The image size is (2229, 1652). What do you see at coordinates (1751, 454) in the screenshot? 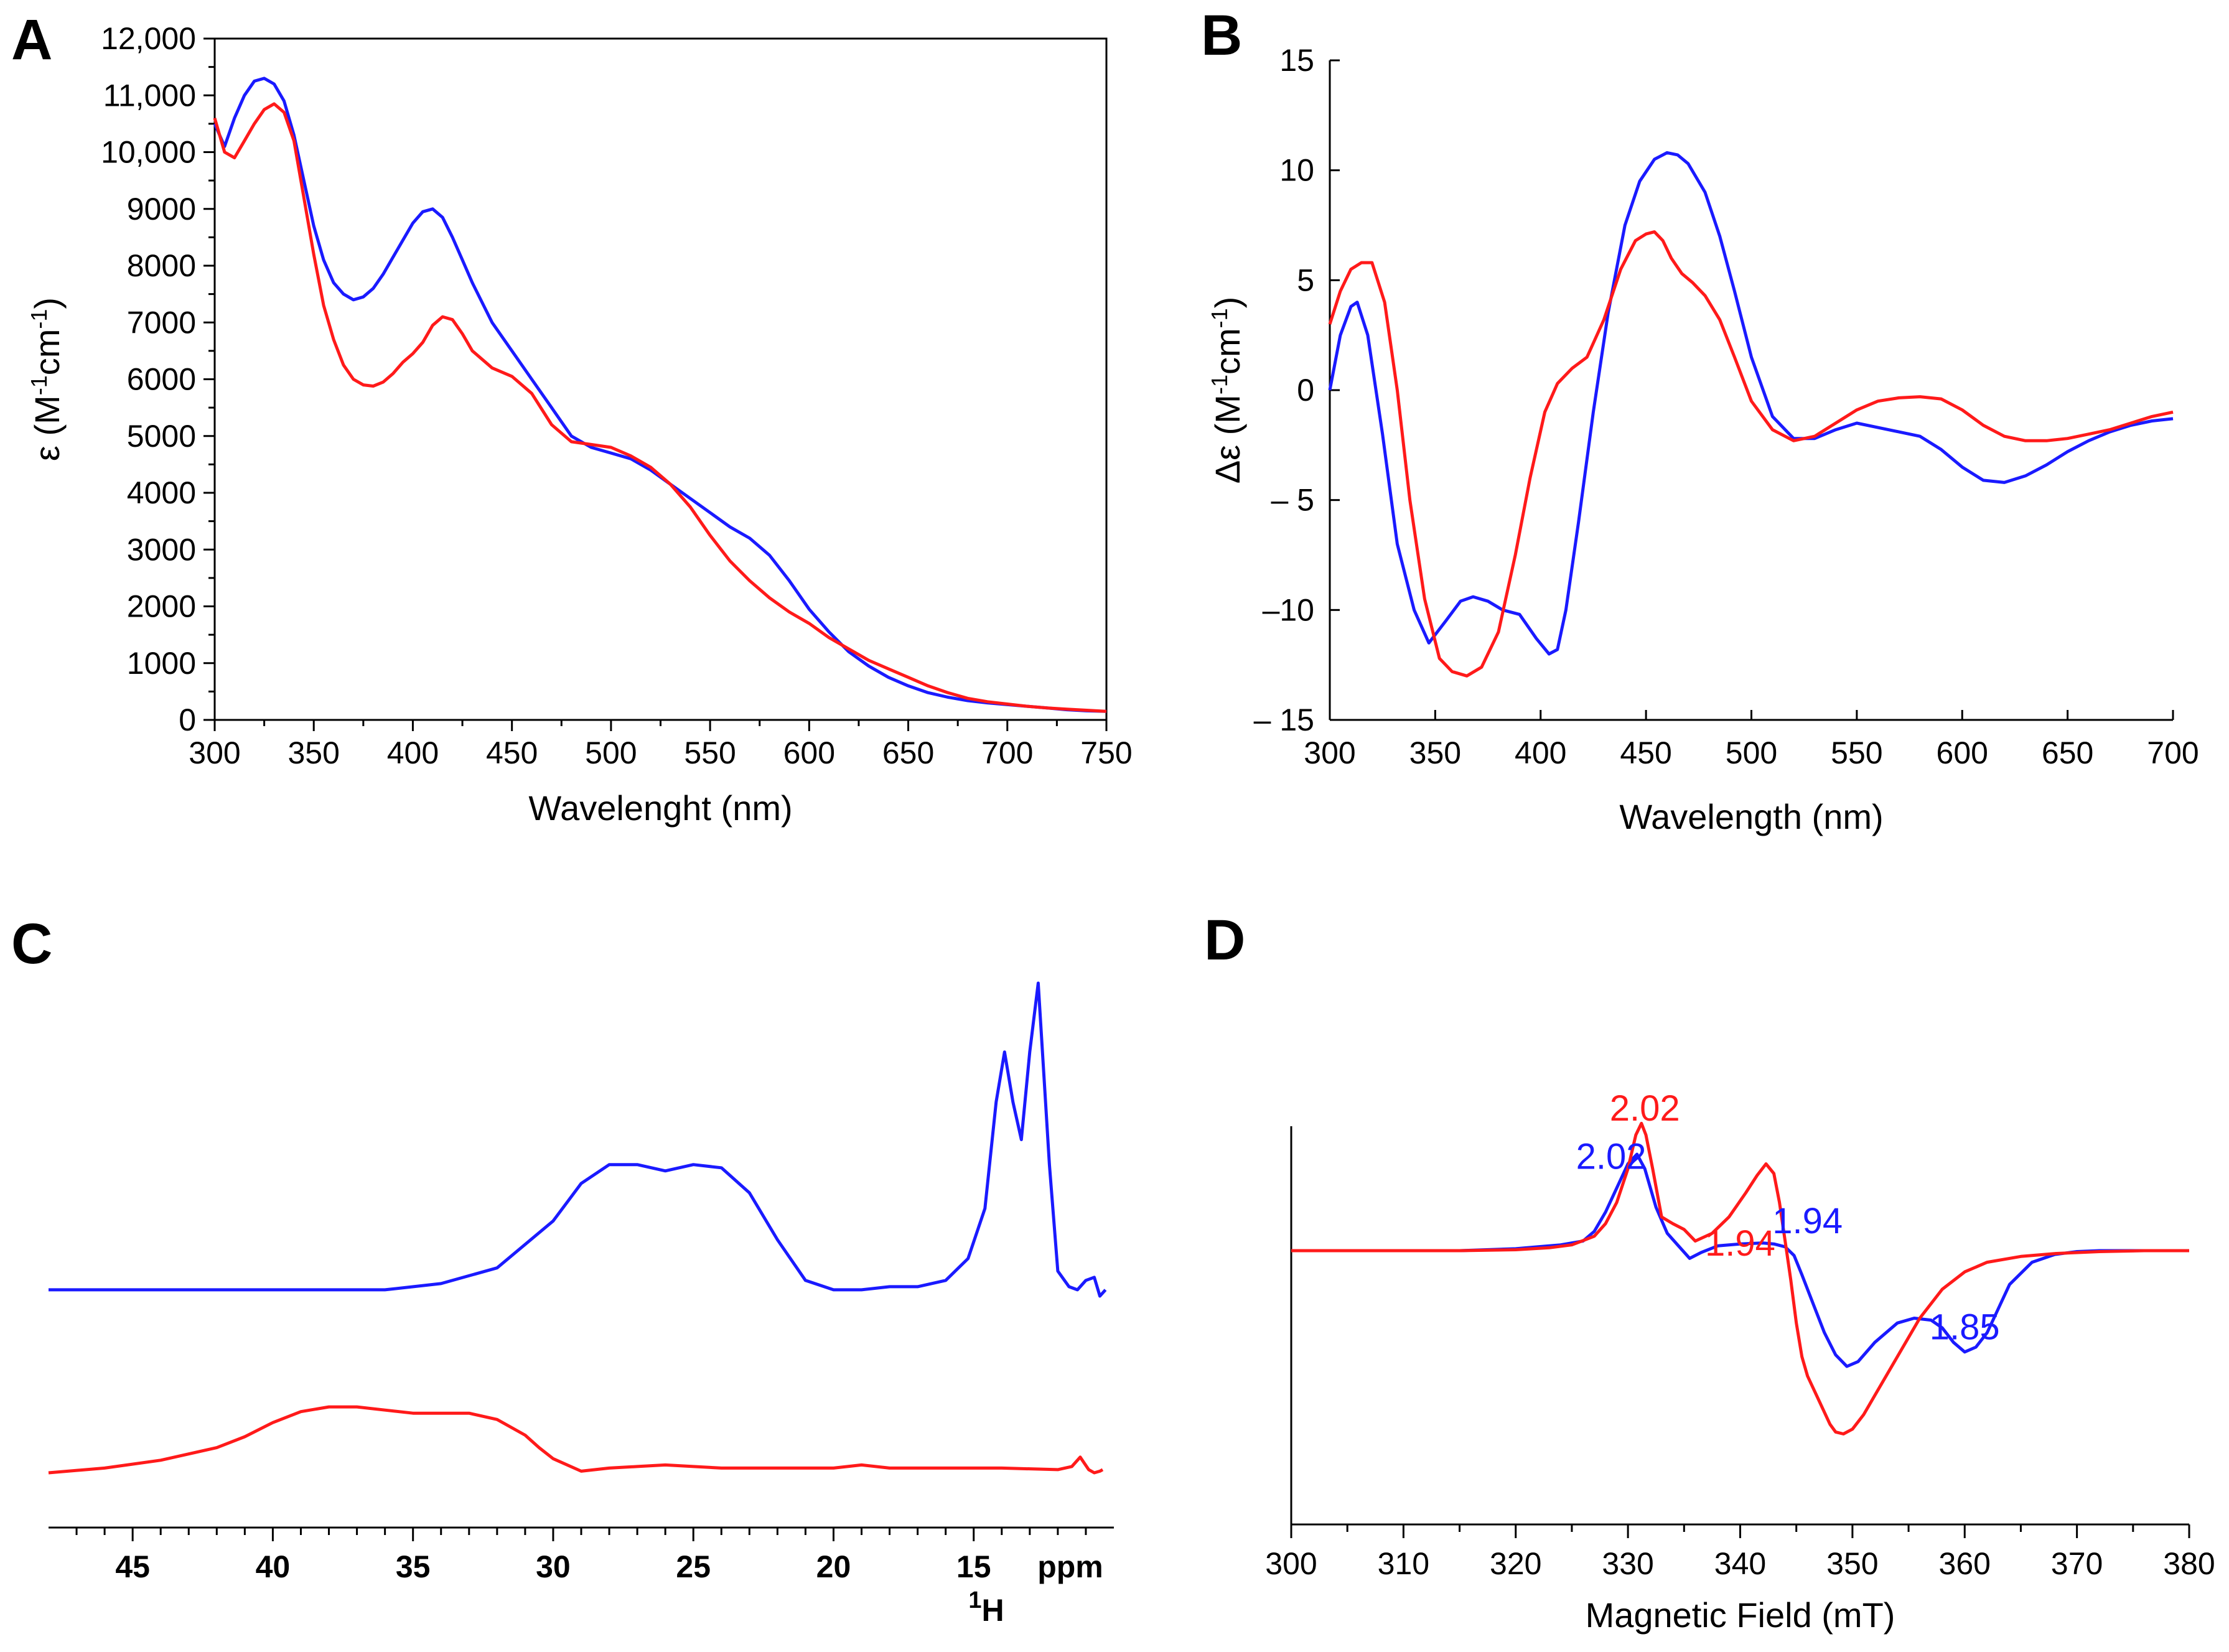
I see `chart-b-series-red` at bounding box center [1751, 454].